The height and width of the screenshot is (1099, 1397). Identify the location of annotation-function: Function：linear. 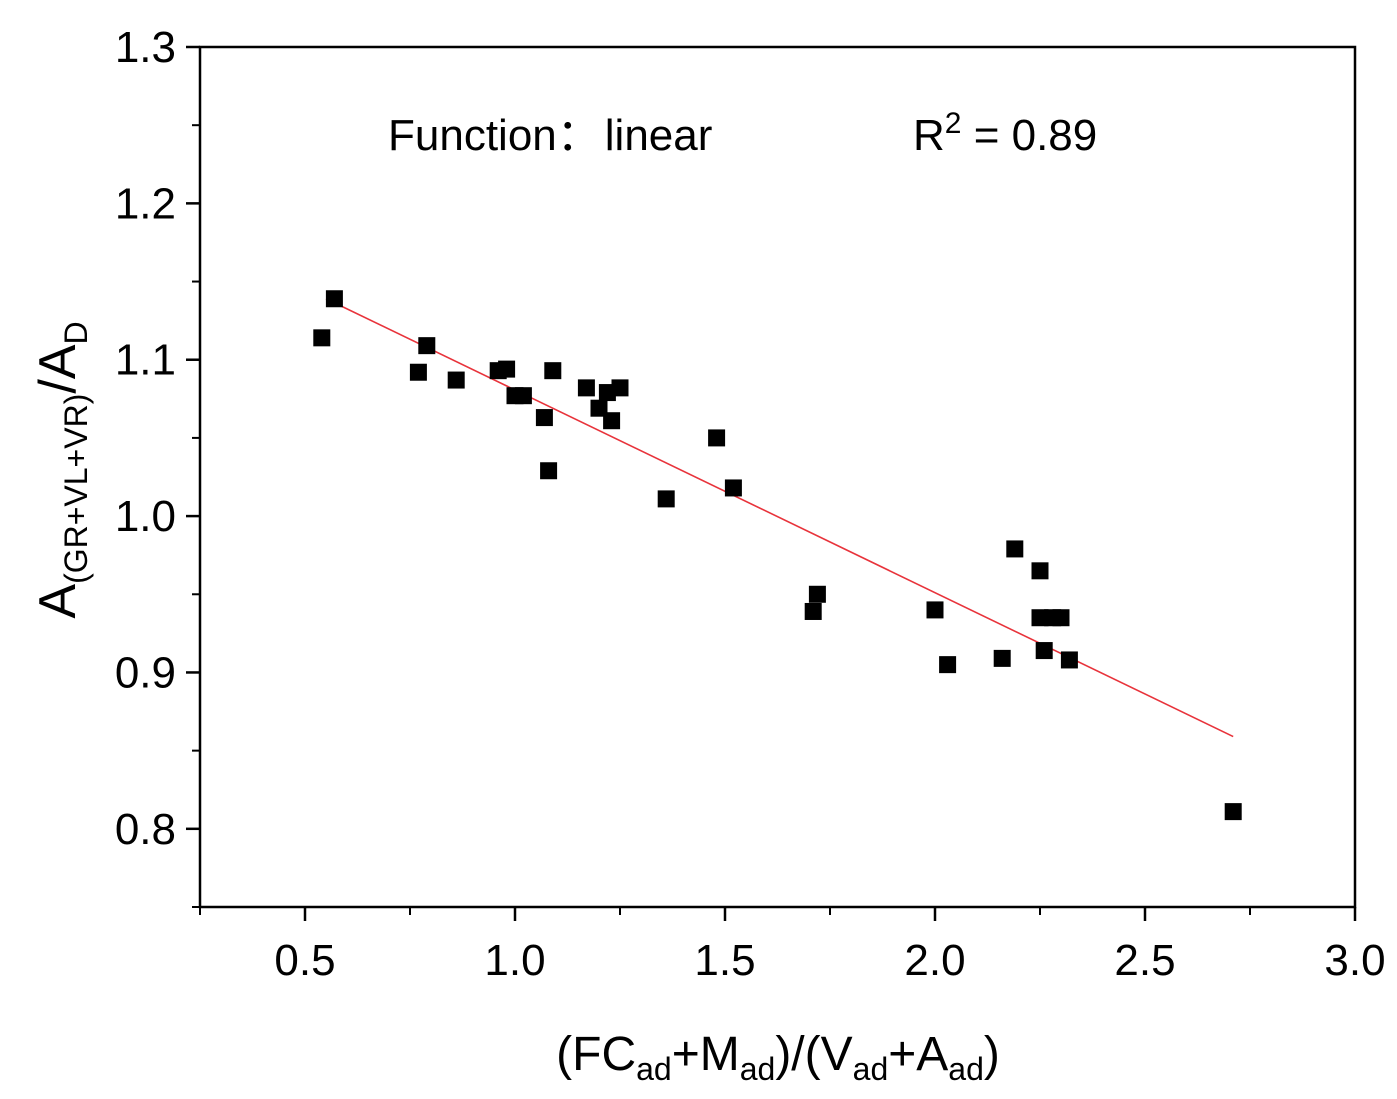
(550, 135).